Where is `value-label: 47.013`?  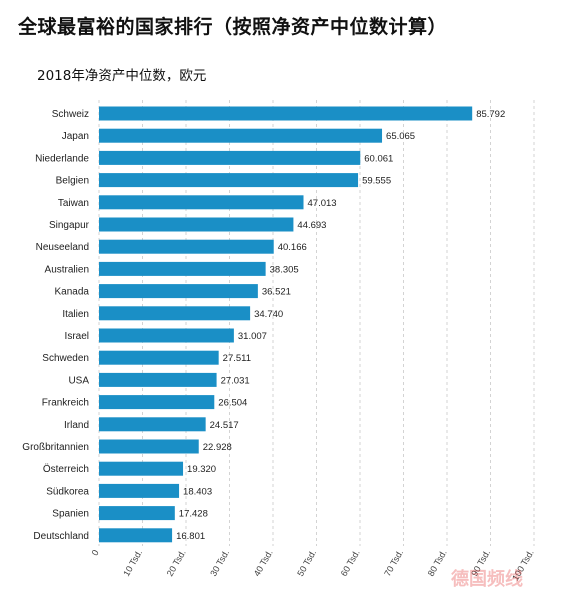 value-label: 47.013 is located at coordinates (322, 203).